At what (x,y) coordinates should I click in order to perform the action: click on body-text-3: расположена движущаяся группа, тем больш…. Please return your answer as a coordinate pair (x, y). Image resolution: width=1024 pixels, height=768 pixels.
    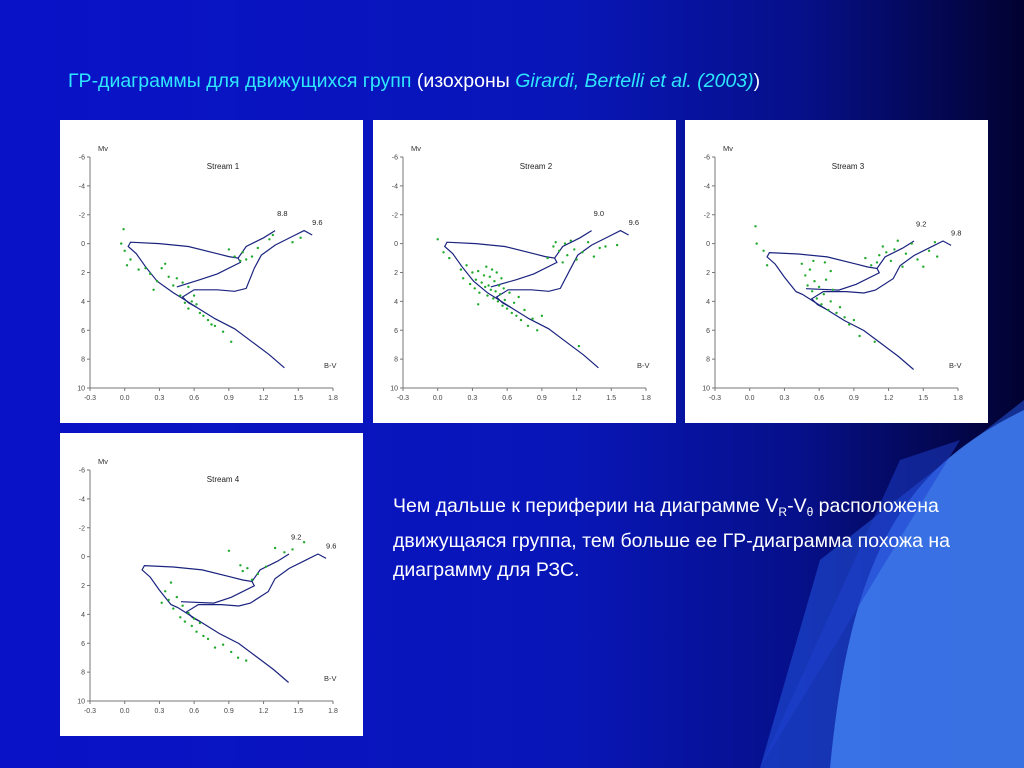
    Looking at the image, I should click on (671, 538).